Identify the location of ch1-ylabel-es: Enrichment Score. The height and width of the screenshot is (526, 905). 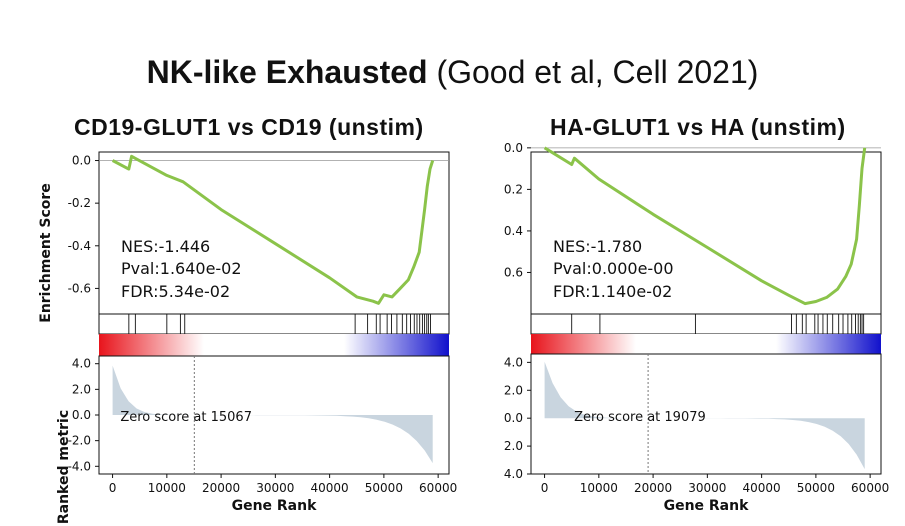
(46, 253).